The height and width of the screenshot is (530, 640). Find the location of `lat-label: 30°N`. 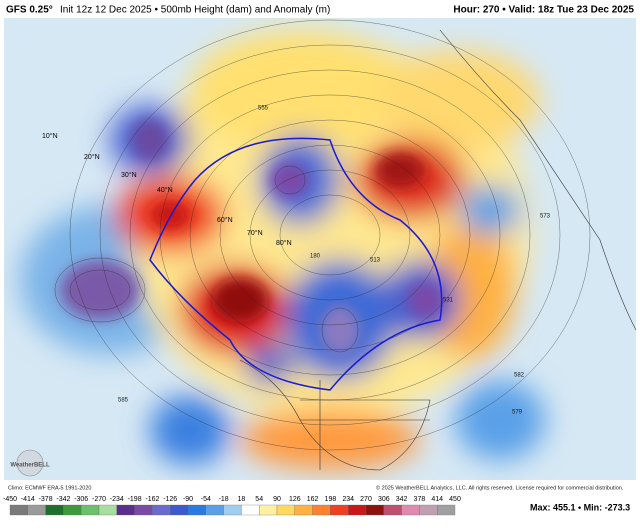

lat-label: 30°N is located at coordinates (129, 175).